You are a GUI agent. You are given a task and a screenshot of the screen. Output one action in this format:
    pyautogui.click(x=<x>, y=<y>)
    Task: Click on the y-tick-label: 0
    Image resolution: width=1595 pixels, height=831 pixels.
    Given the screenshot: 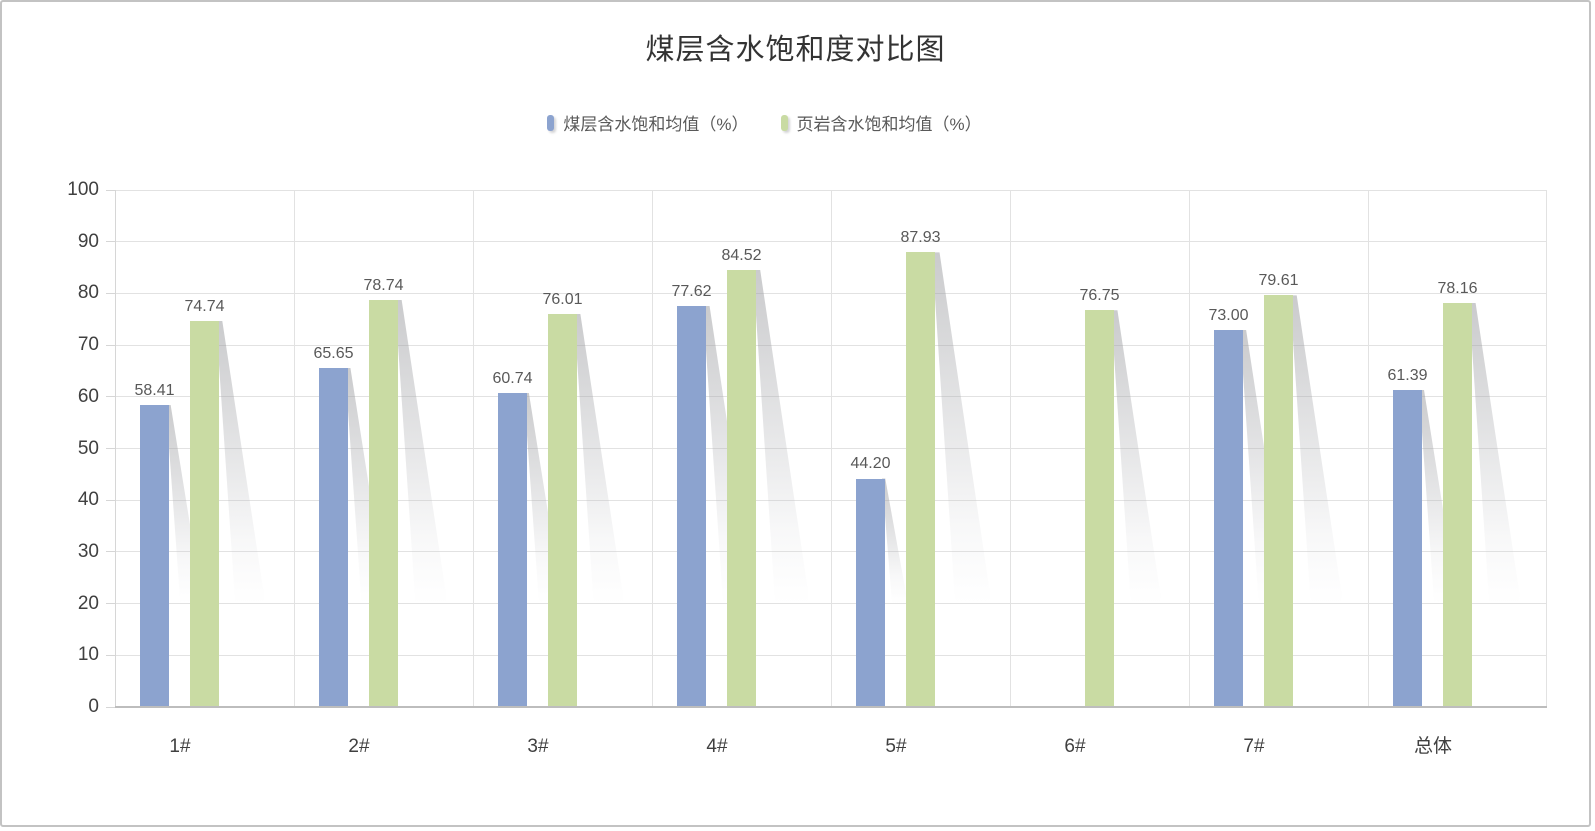 What is the action you would take?
    pyautogui.click(x=93, y=706)
    